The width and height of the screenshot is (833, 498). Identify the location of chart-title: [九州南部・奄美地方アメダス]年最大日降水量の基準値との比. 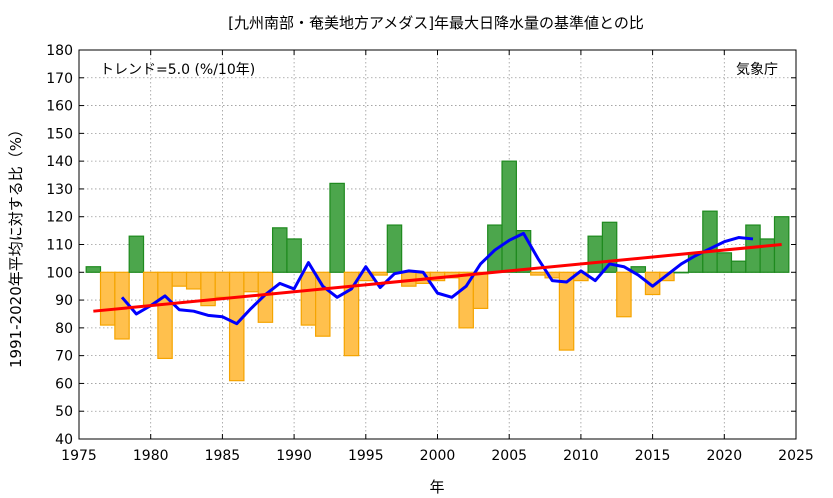
(436, 23).